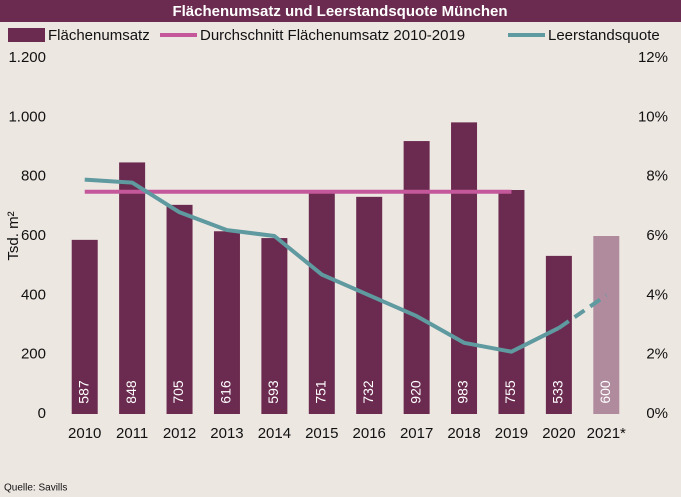 This screenshot has height=497, width=681. I want to click on y2-tick-label: 8%, so click(657, 176).